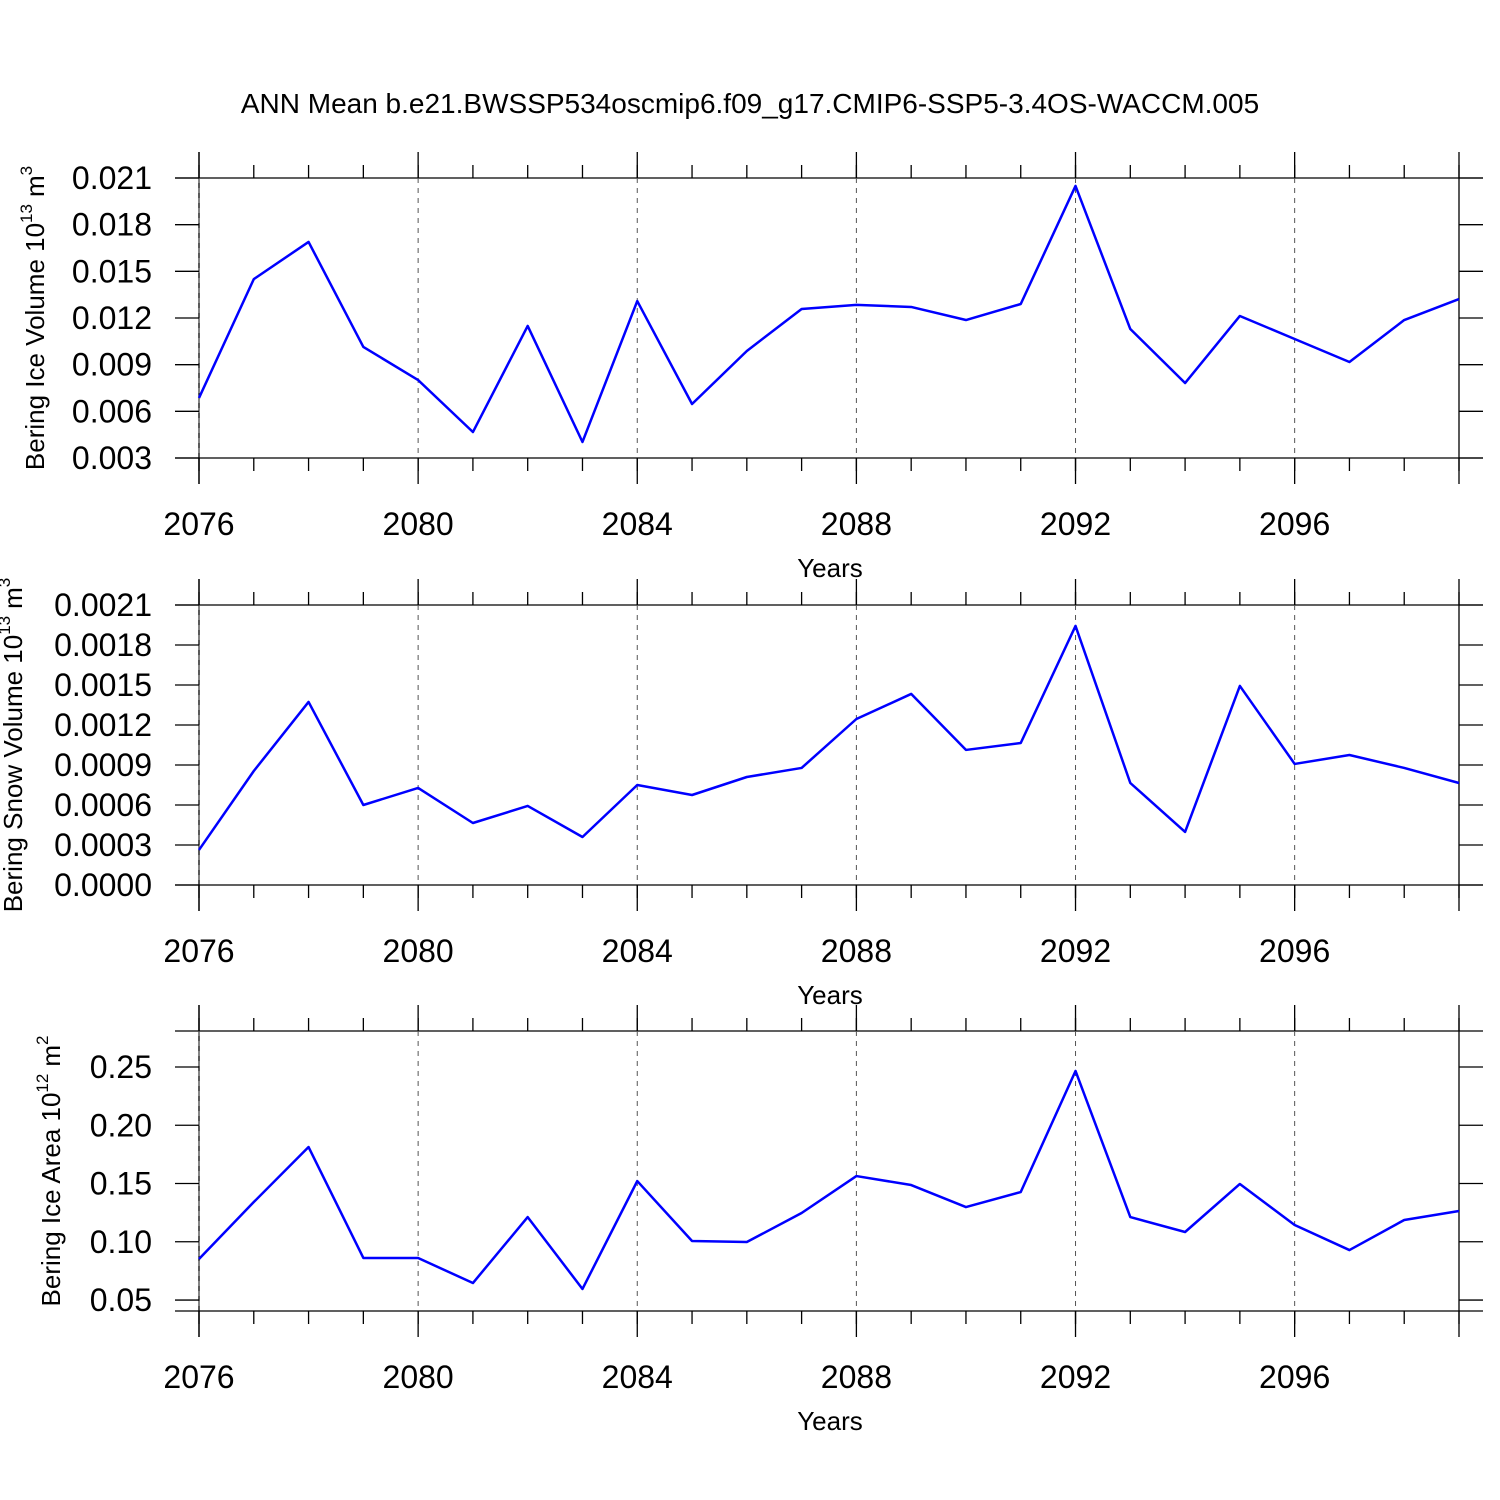  What do you see at coordinates (103, 685) in the screenshot?
I see `y-tick-label: 0.0015` at bounding box center [103, 685].